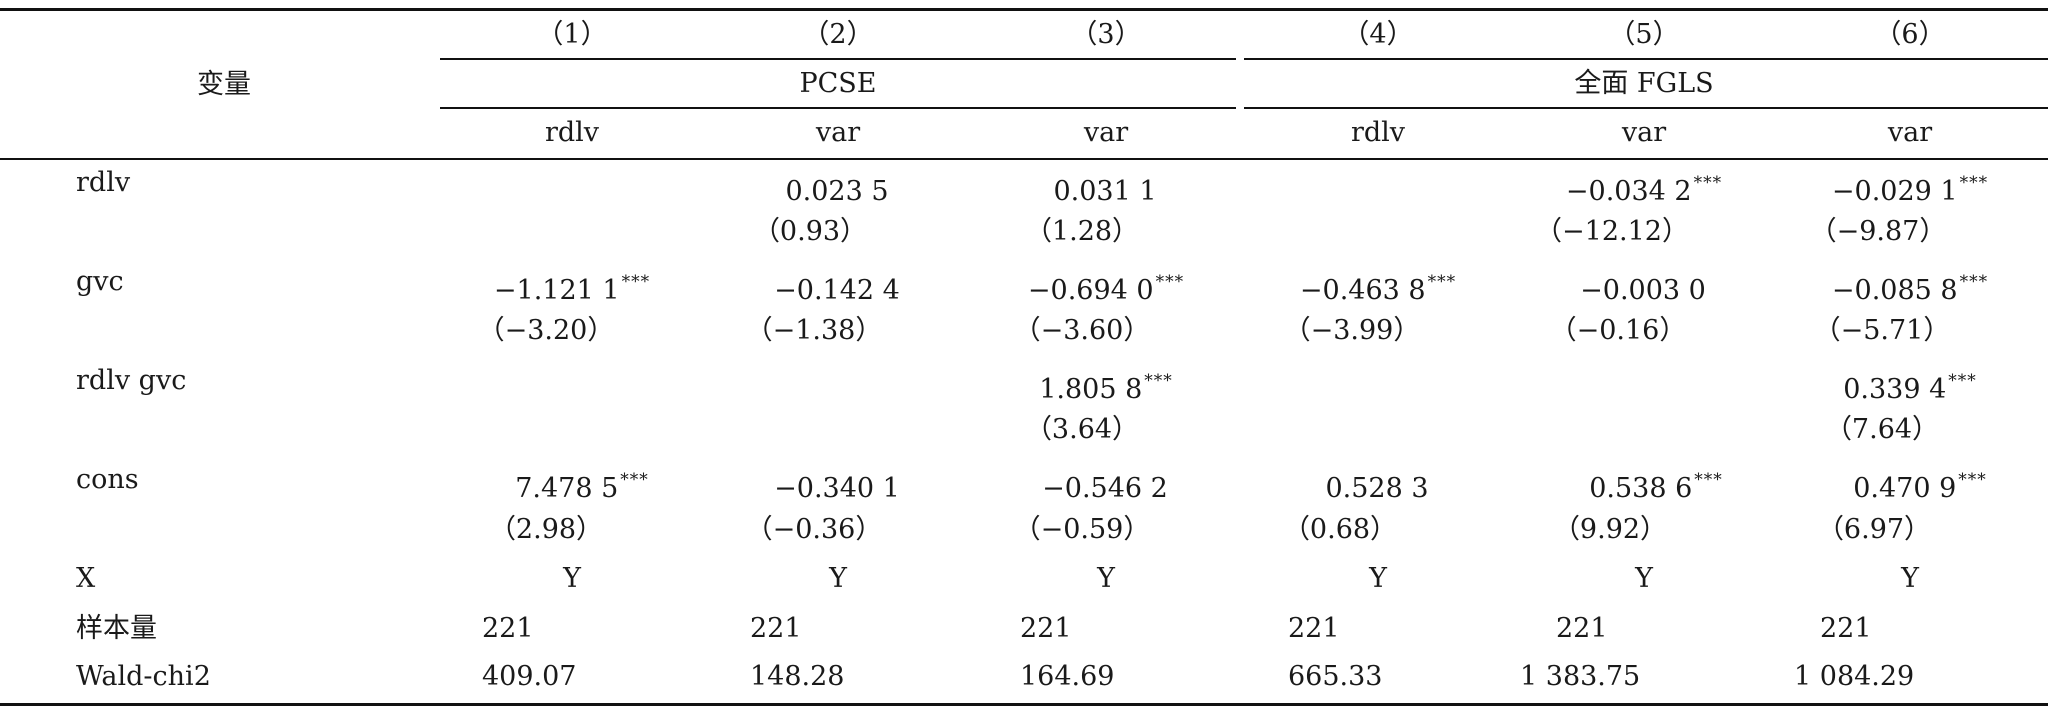 The height and width of the screenshot is (720, 2048). What do you see at coordinates (1378, 289) in the screenshot?
I see `gvc-coef-4: −0.463 8 ***` at bounding box center [1378, 289].